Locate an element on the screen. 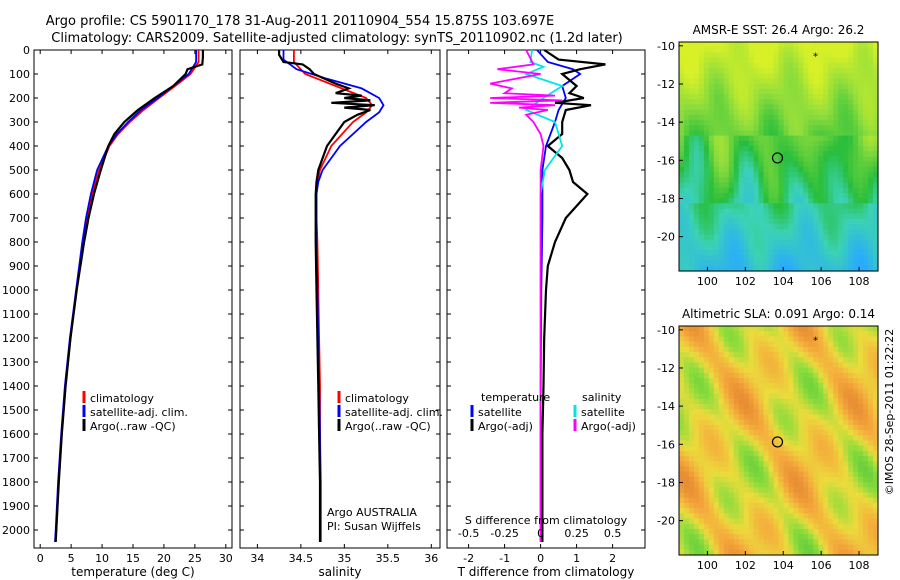  s-tick-label: -0.25 is located at coordinates (504, 533).